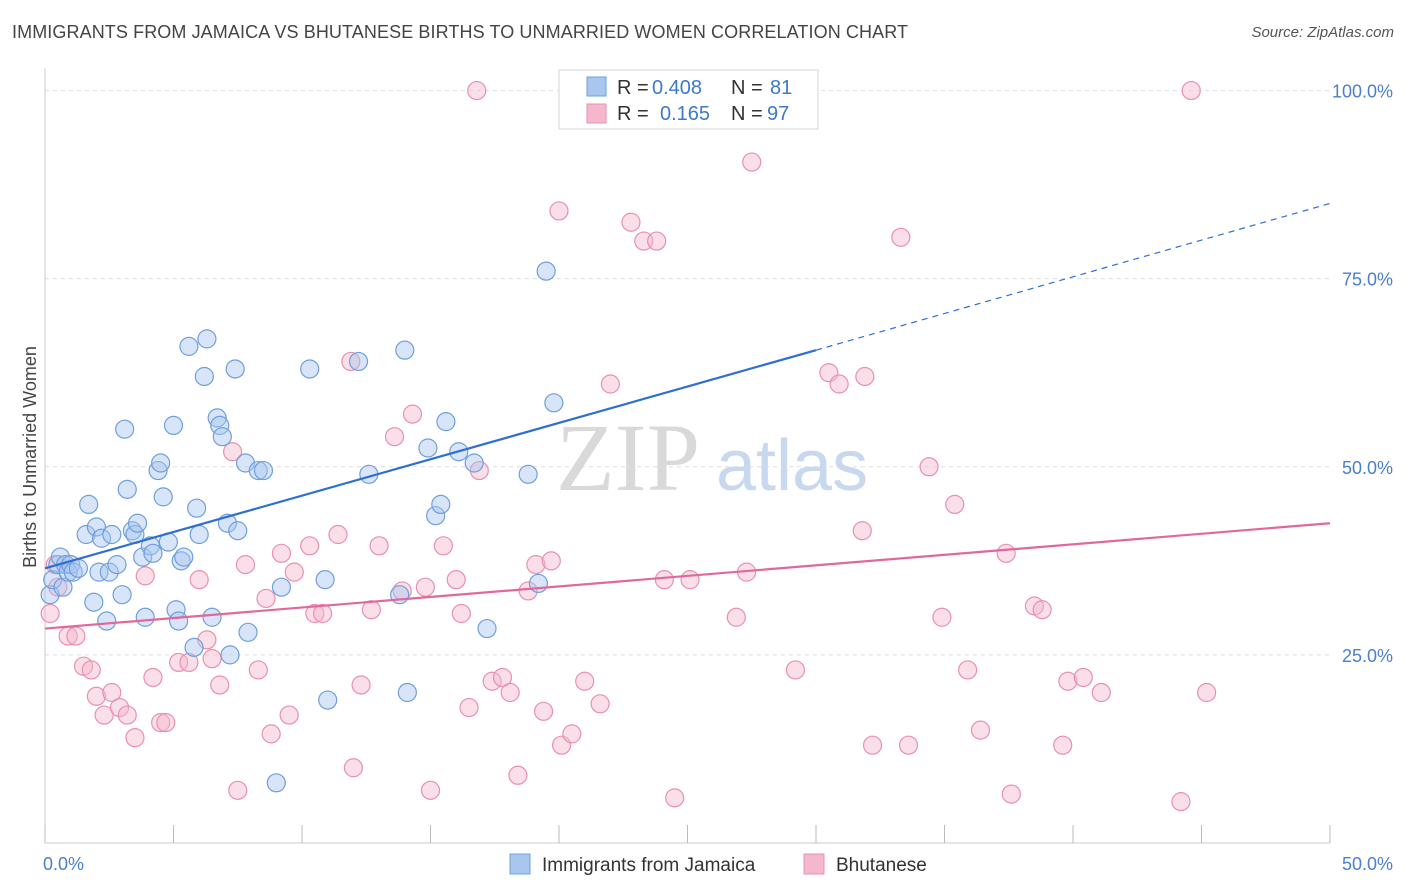 This screenshot has height=892, width=1406. Describe the element at coordinates (1367, 280) in the screenshot. I see `y-tick-label-75: 75.0%` at that location.